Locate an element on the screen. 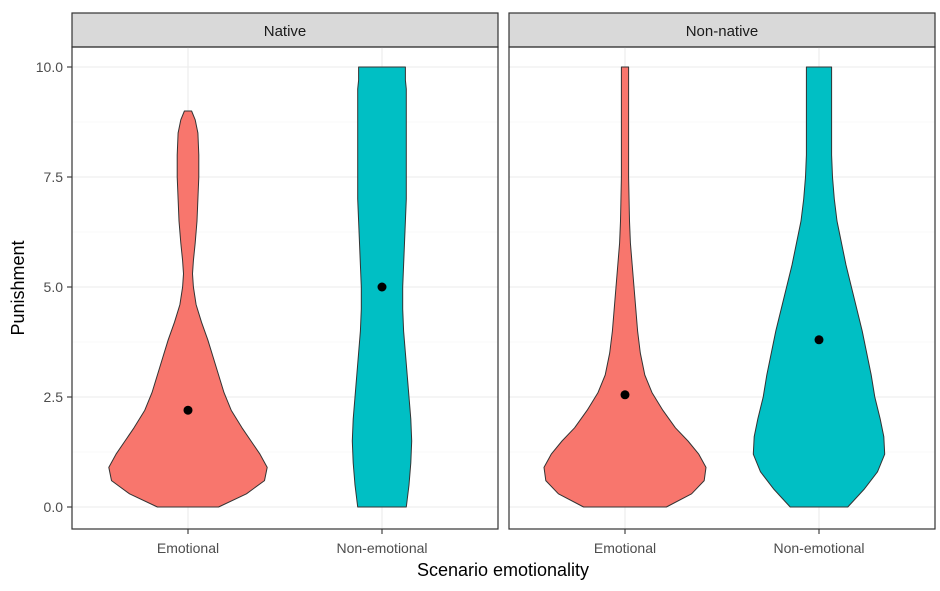  strip-native: Native is located at coordinates (285, 30).